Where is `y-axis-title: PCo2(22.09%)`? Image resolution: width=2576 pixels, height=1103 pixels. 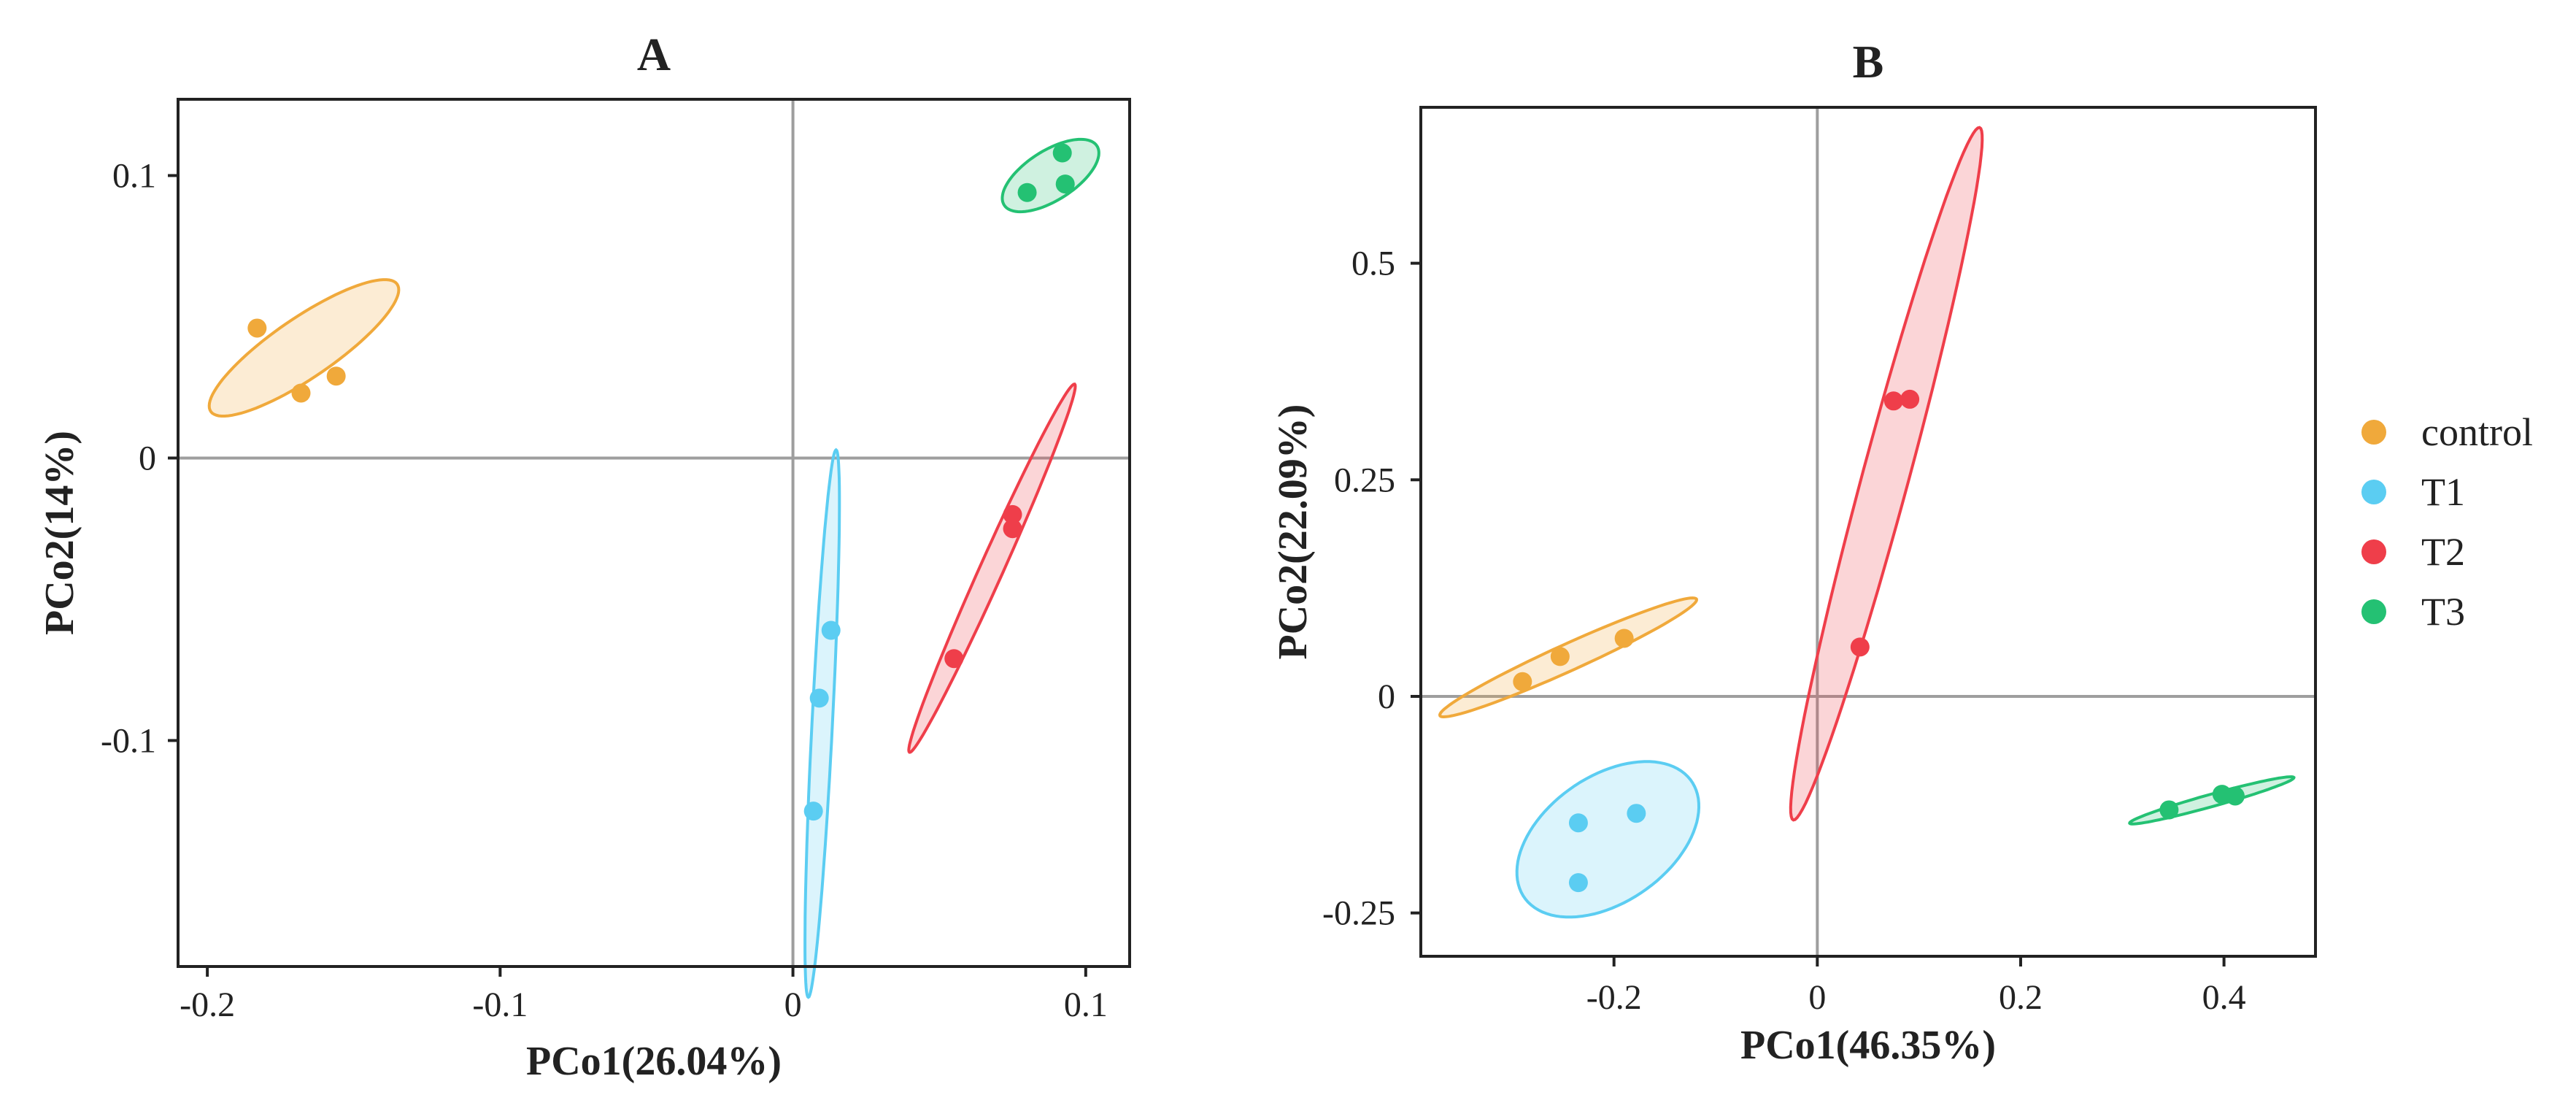 y-axis-title: PCo2(22.09%) is located at coordinates (1293, 532).